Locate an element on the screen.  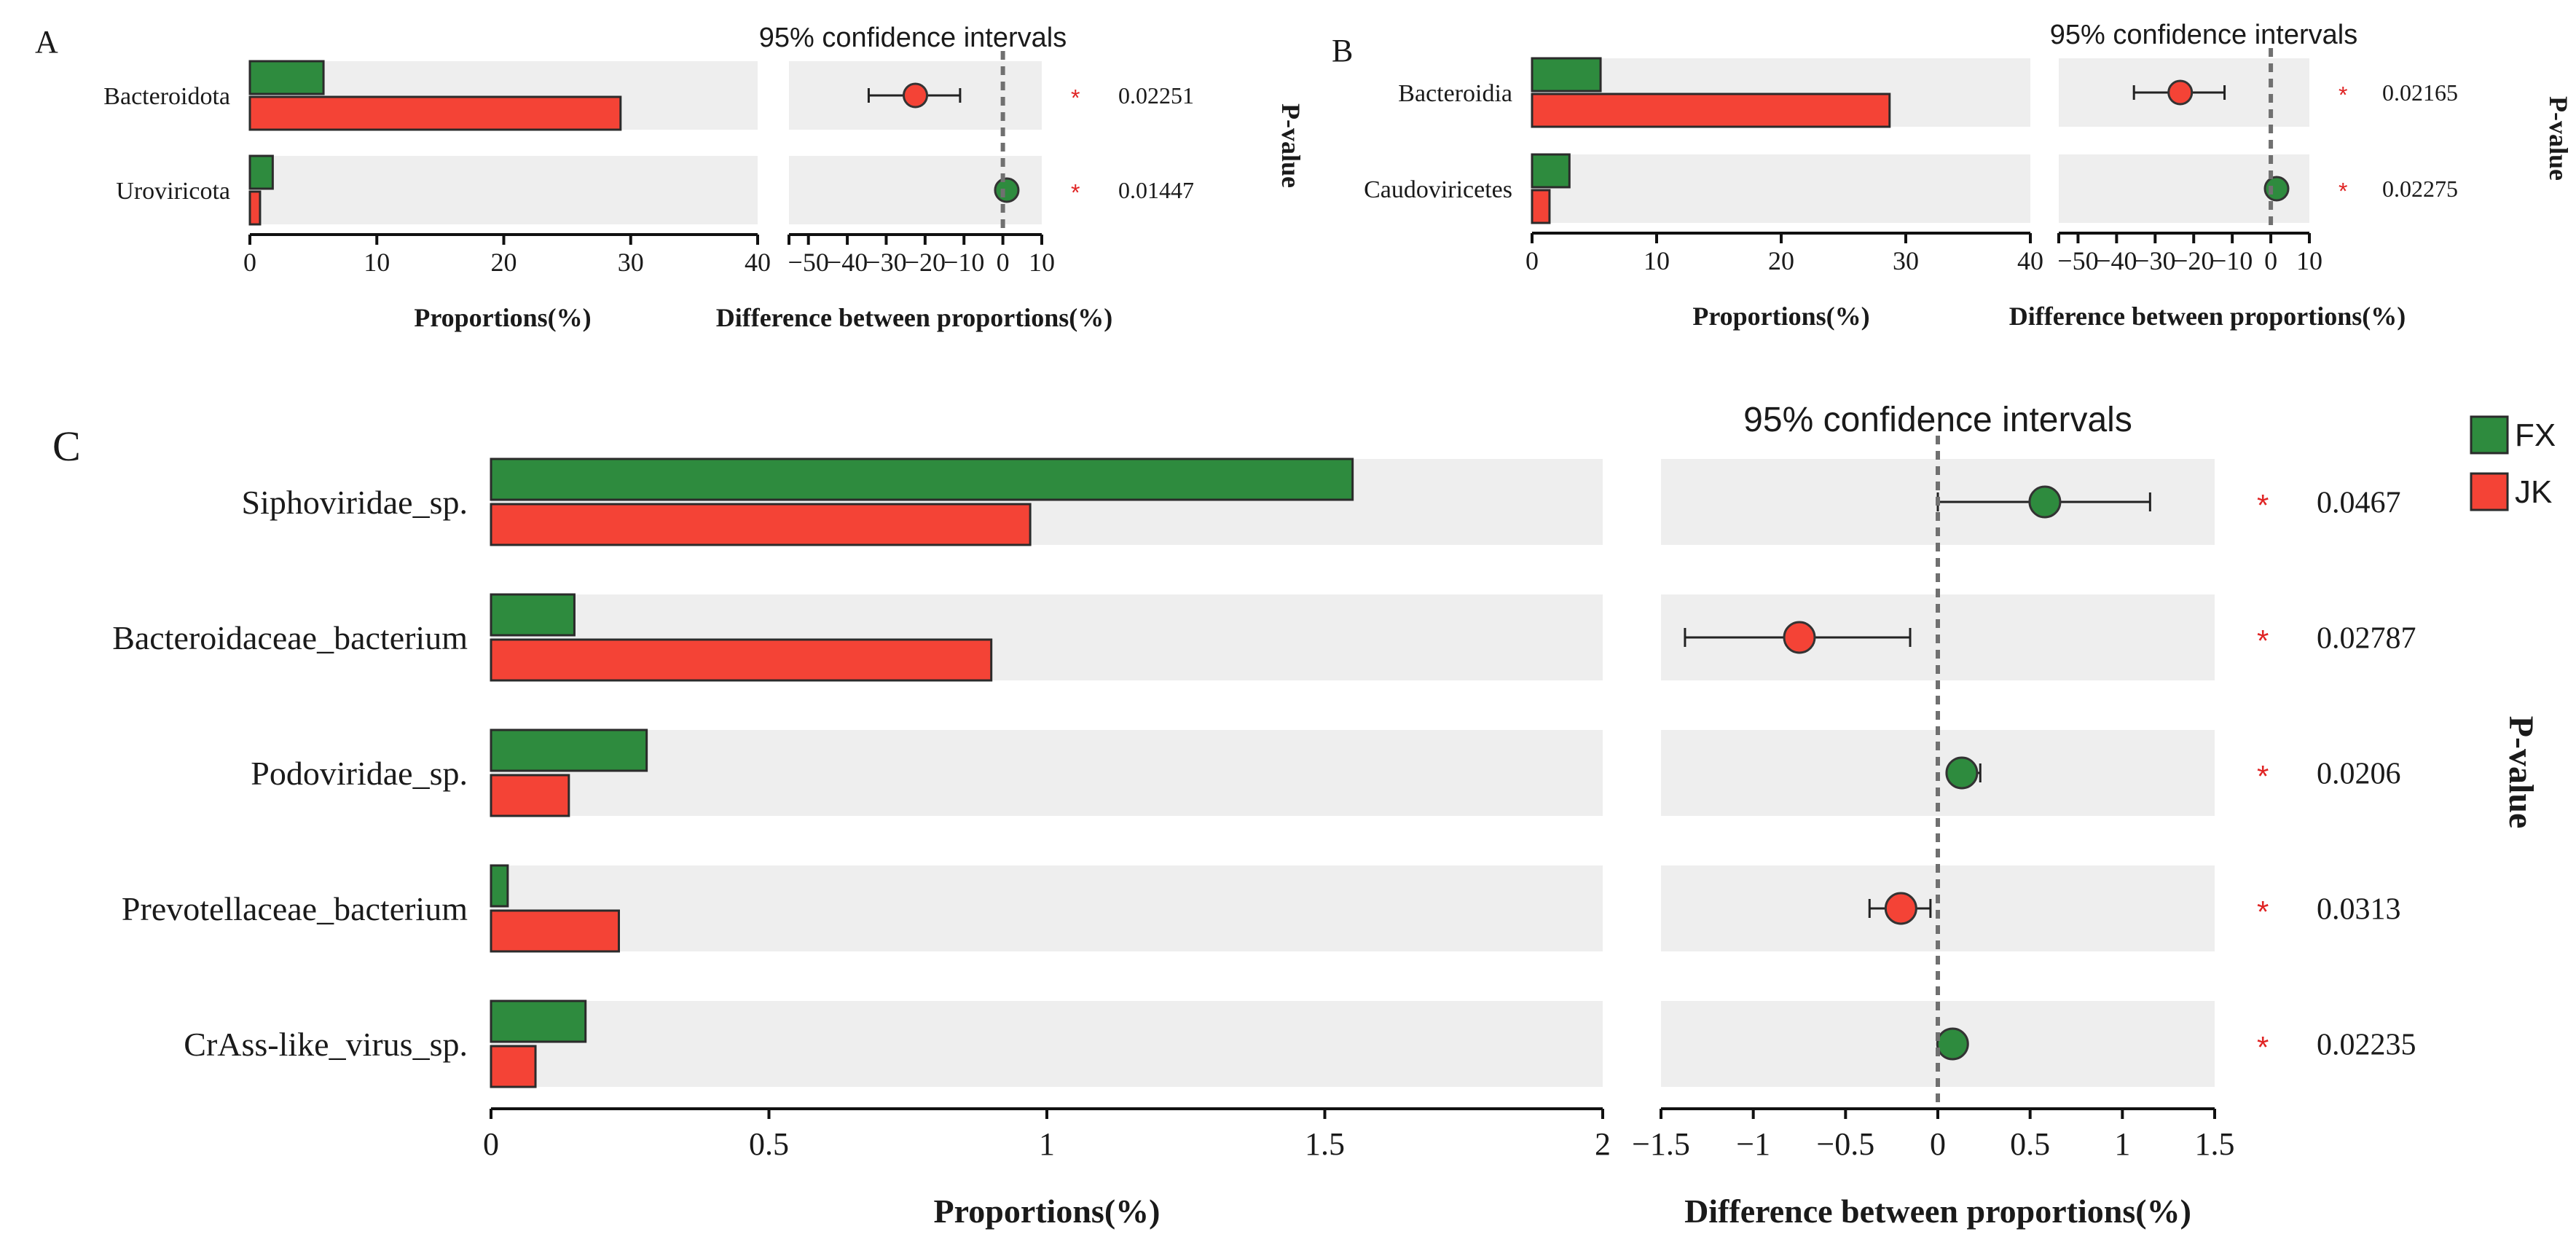
tick-label: 20 is located at coordinates (1781, 260).